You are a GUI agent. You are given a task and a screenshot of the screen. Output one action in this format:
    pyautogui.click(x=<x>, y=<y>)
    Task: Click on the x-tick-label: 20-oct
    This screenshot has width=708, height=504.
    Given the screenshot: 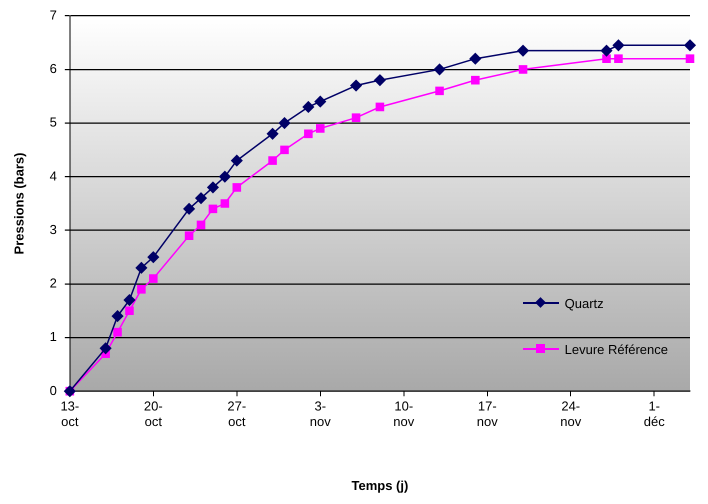 What is the action you would take?
    pyautogui.click(x=153, y=414)
    